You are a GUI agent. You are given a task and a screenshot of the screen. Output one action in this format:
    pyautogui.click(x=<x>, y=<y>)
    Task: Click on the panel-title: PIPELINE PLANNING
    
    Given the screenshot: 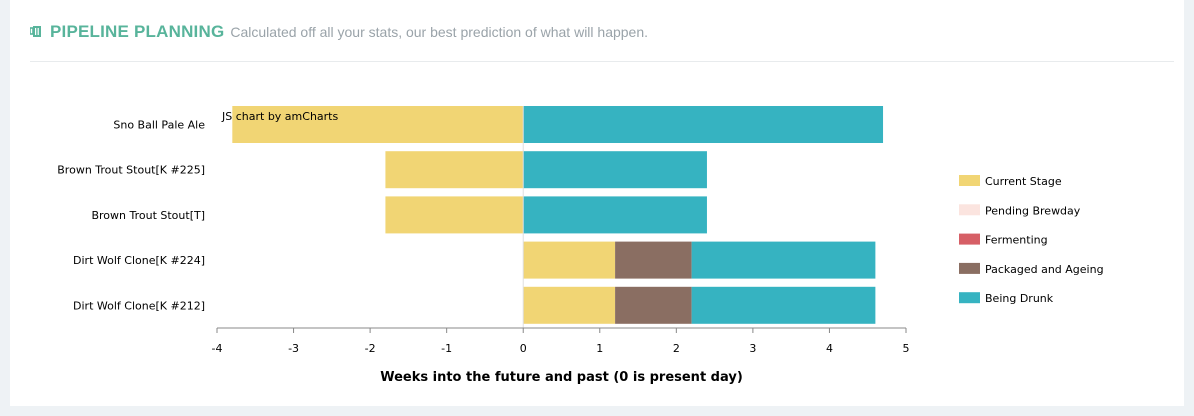 What is the action you would take?
    pyautogui.click(x=137, y=31)
    